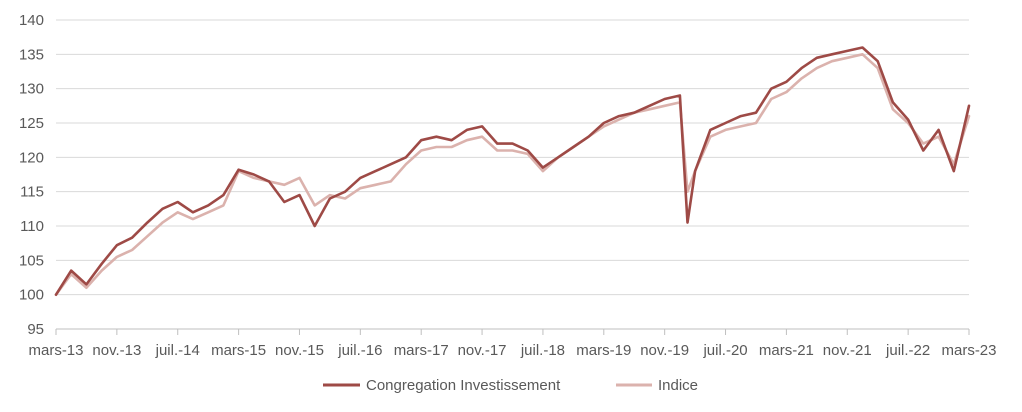 The width and height of the screenshot is (1022, 412). What do you see at coordinates (177, 350) in the screenshot?
I see `x-tick-label: juil.-14` at bounding box center [177, 350].